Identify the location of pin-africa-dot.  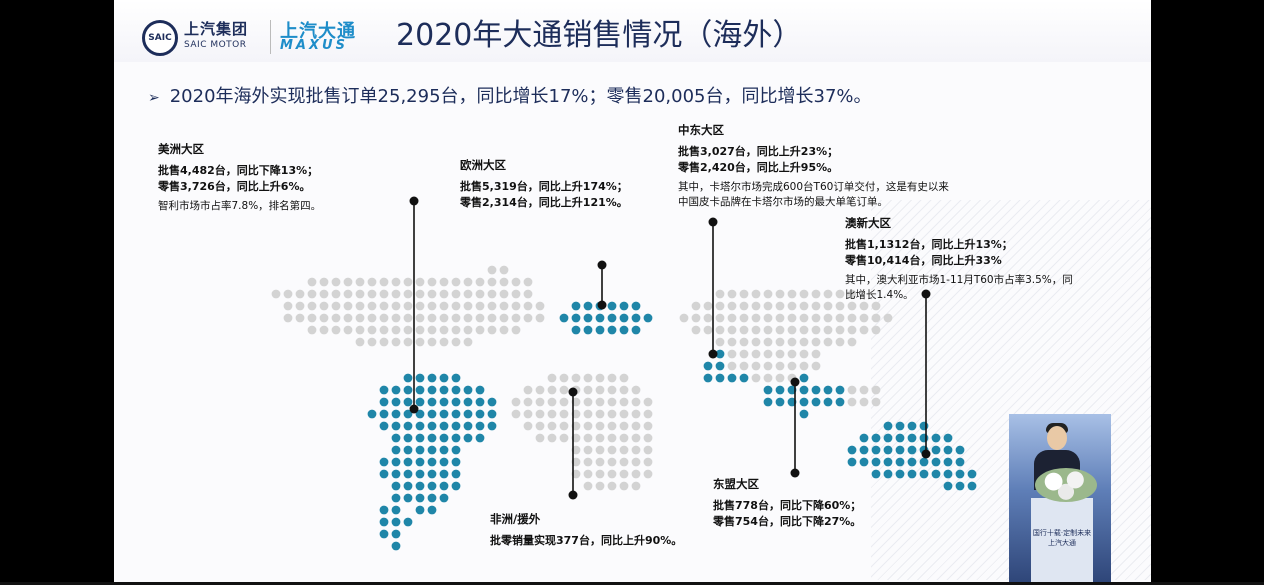
(573, 392).